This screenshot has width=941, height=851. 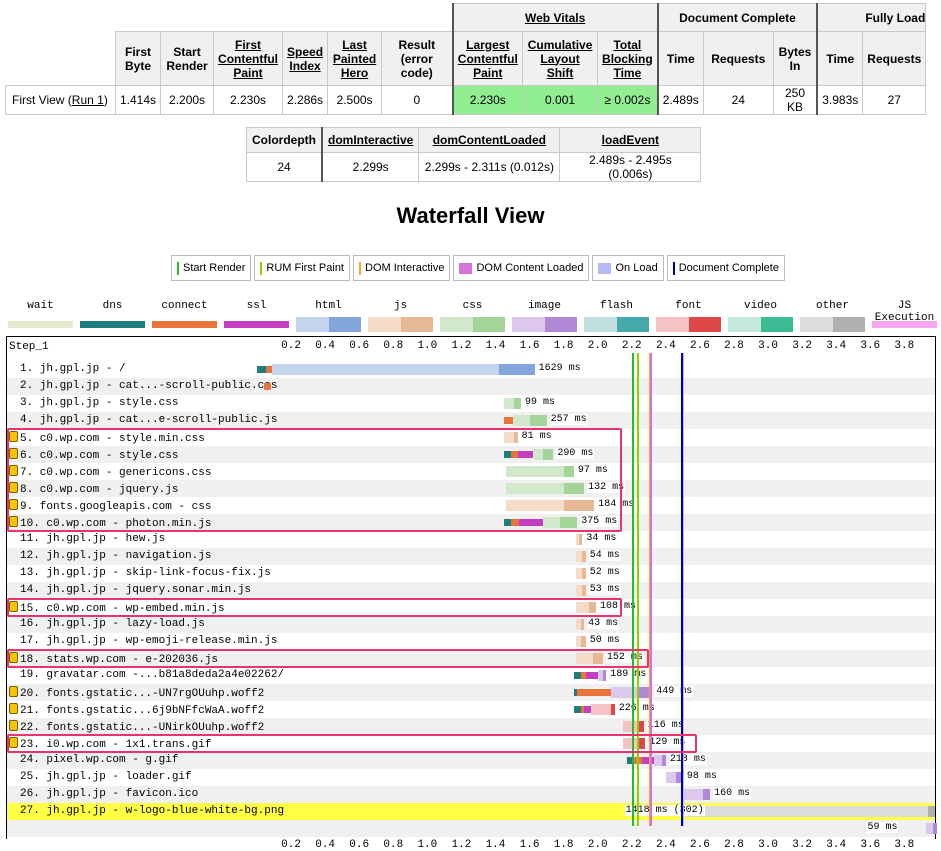 What do you see at coordinates (734, 845) in the screenshot?
I see `axis-tick-label: 2.8` at bounding box center [734, 845].